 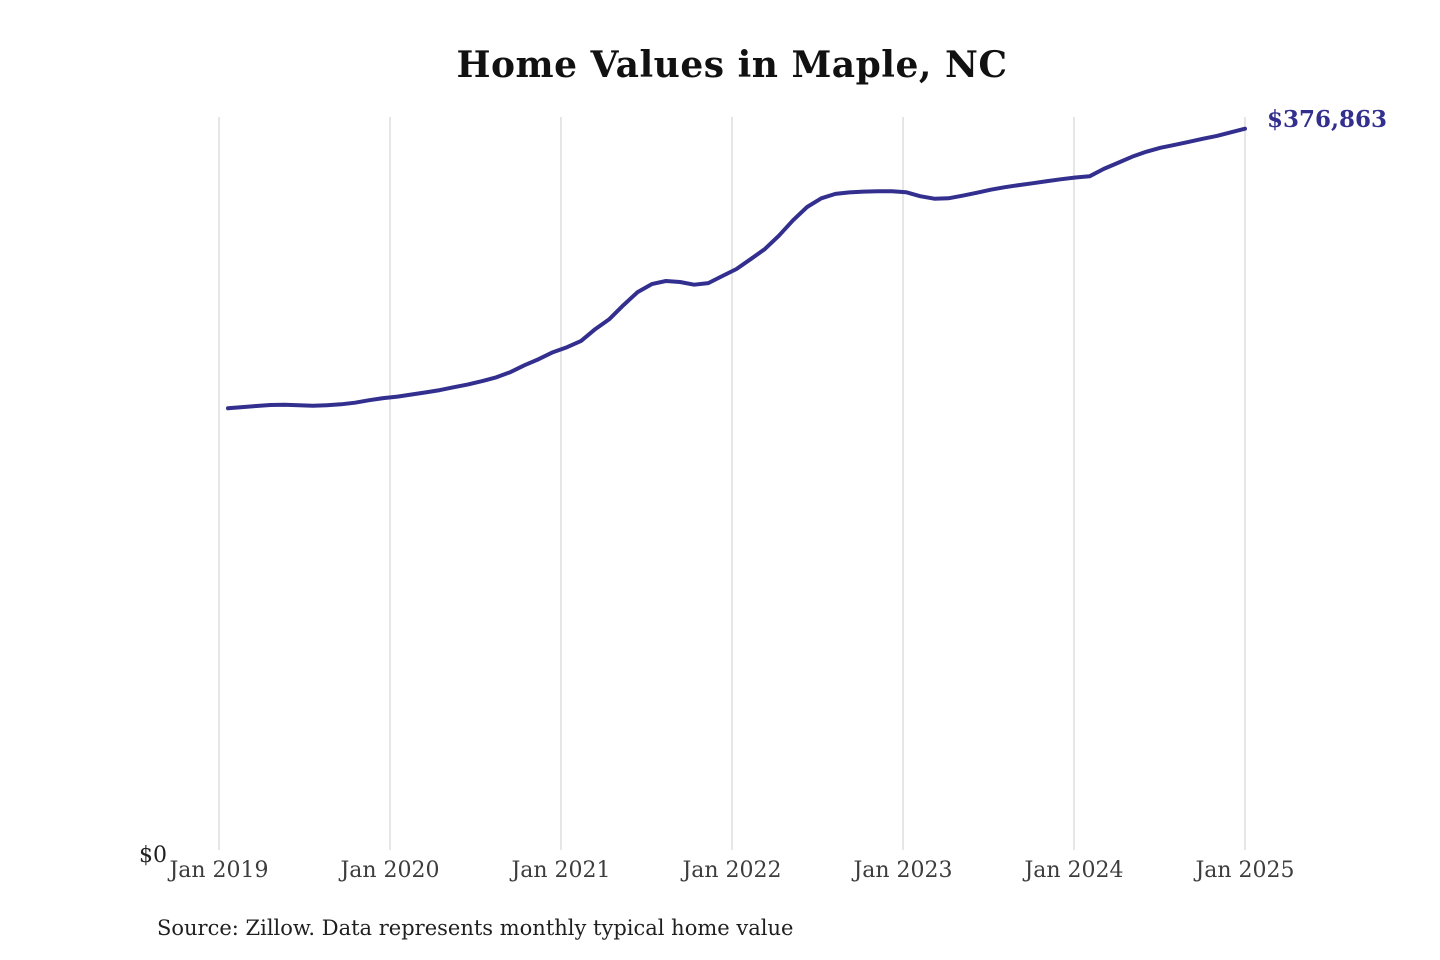 I want to click on x-tick-jan-2021: Jan 2021, so click(x=561, y=870).